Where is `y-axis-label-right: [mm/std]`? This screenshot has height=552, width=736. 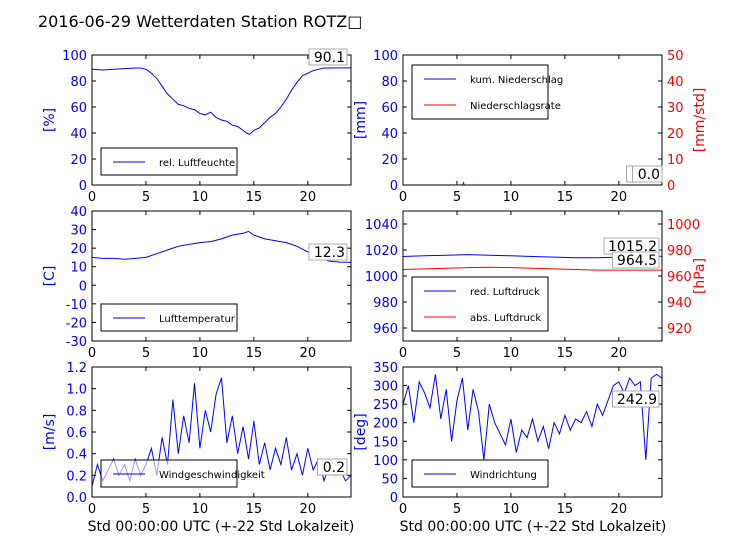
y-axis-label-right: [mm/std] is located at coordinates (700, 120).